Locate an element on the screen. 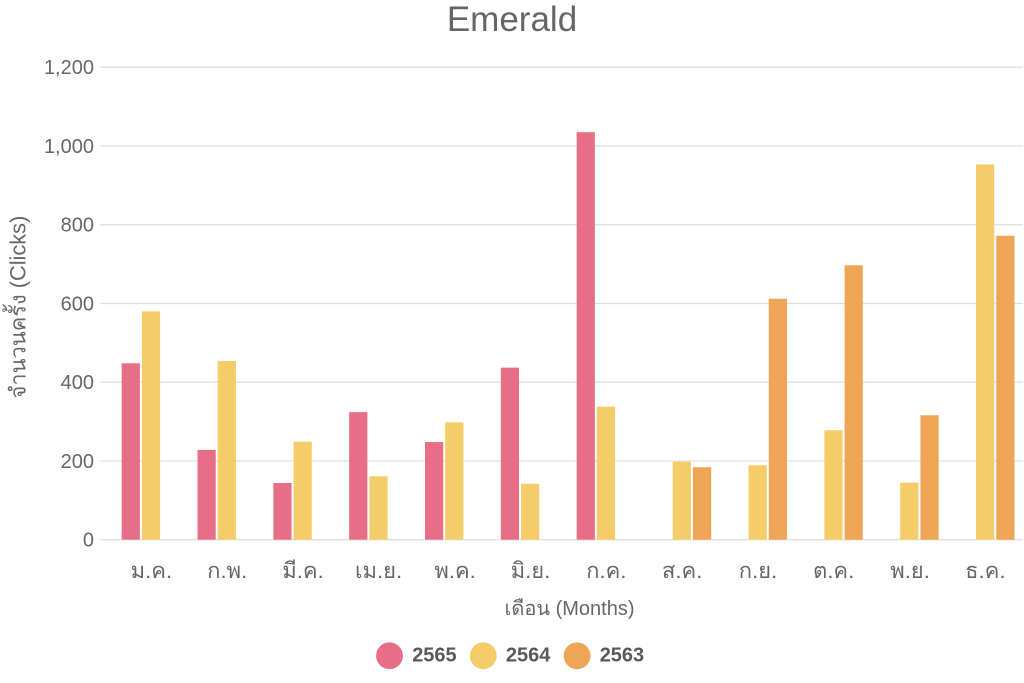 This screenshot has width=1024, height=683. svg-text: 2565 is located at coordinates (434, 656).